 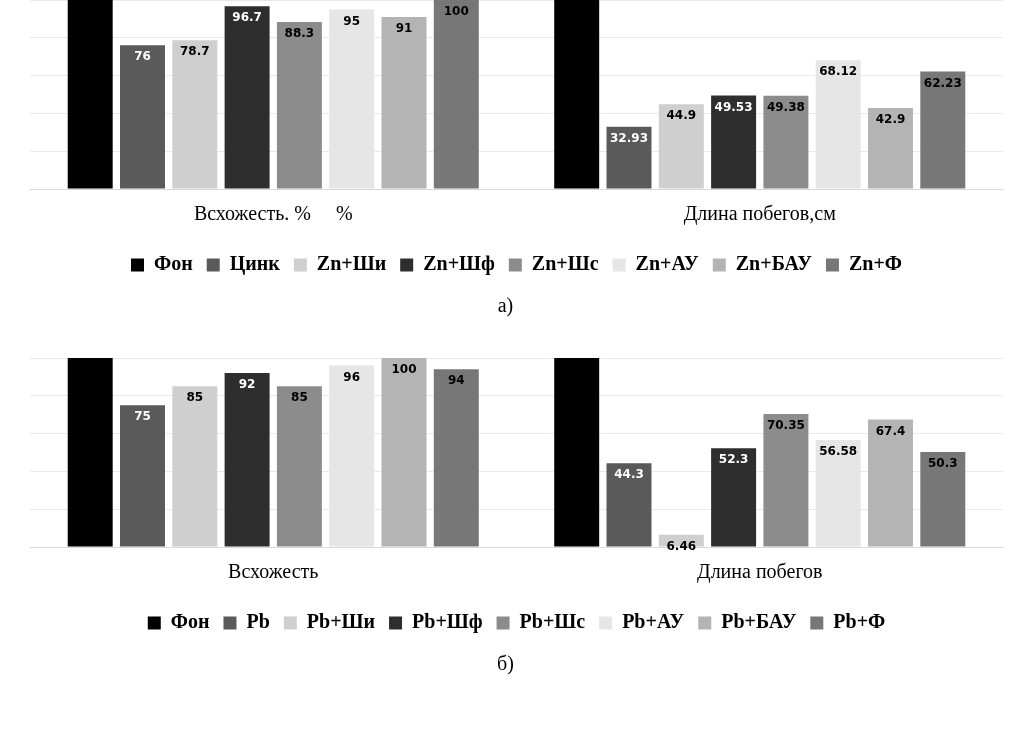 What do you see at coordinates (247, 17) in the screenshot?
I see `data-label: 96.7` at bounding box center [247, 17].